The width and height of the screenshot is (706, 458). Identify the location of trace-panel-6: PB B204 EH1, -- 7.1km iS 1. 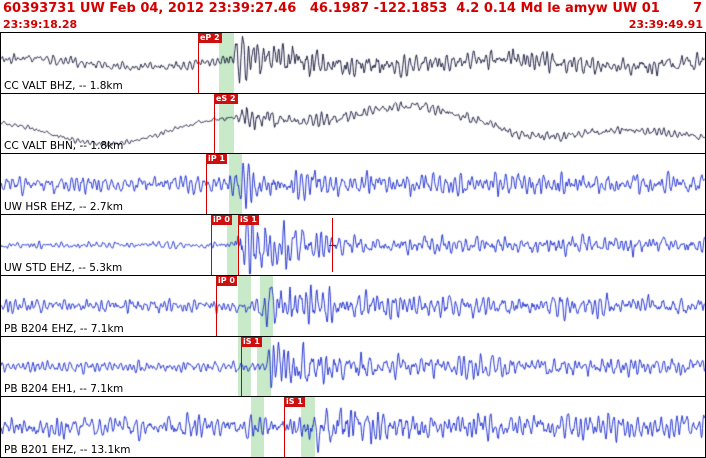
(353, 367).